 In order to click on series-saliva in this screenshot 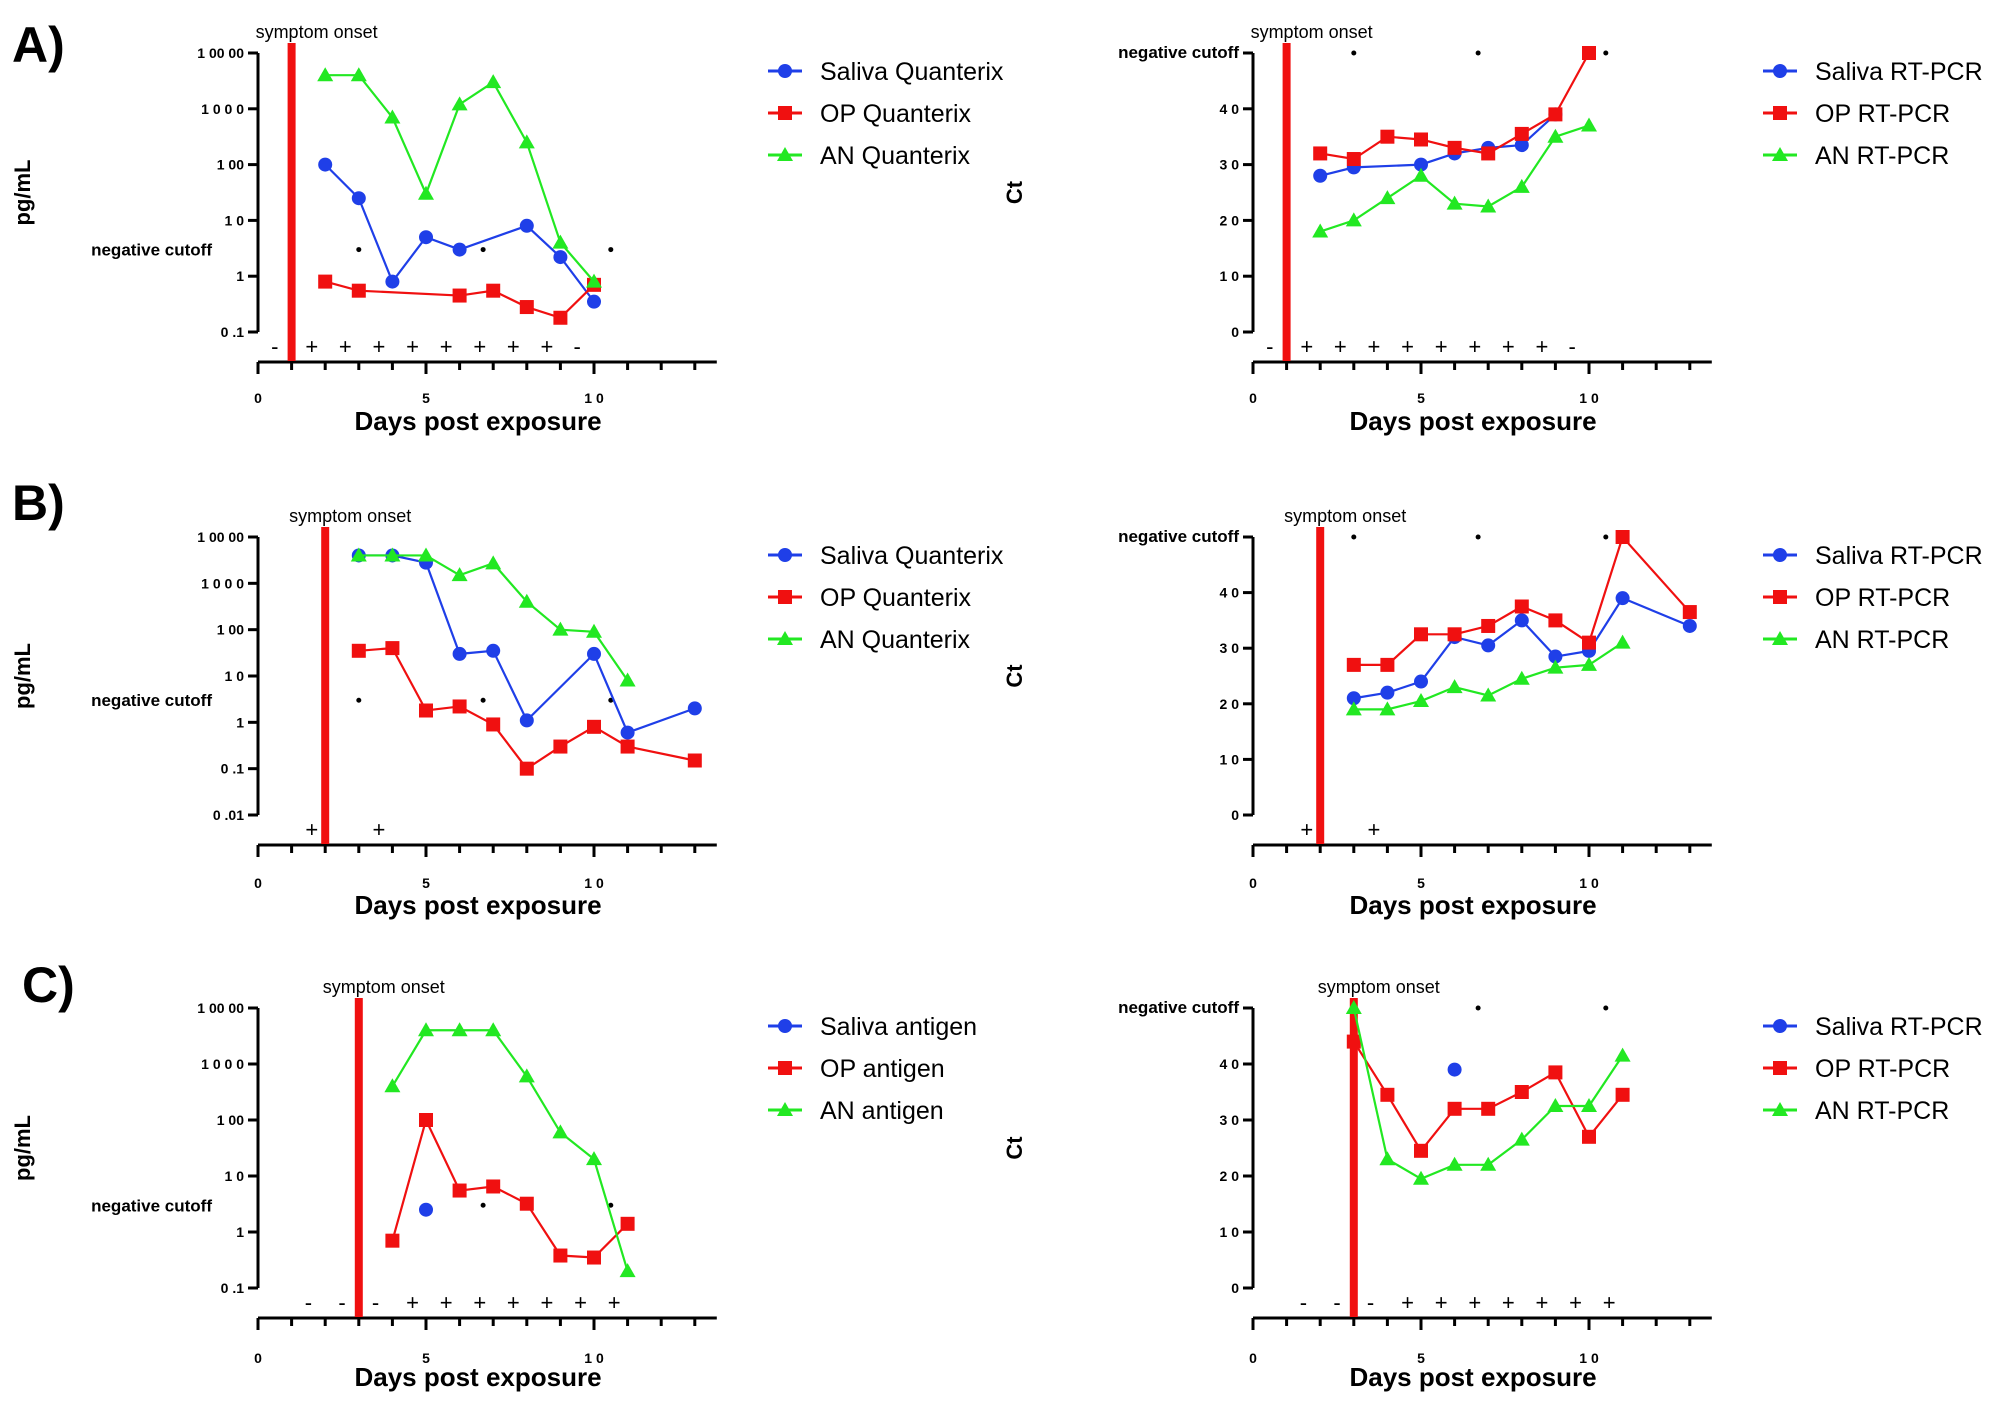, I will do `click(526, 644)`.